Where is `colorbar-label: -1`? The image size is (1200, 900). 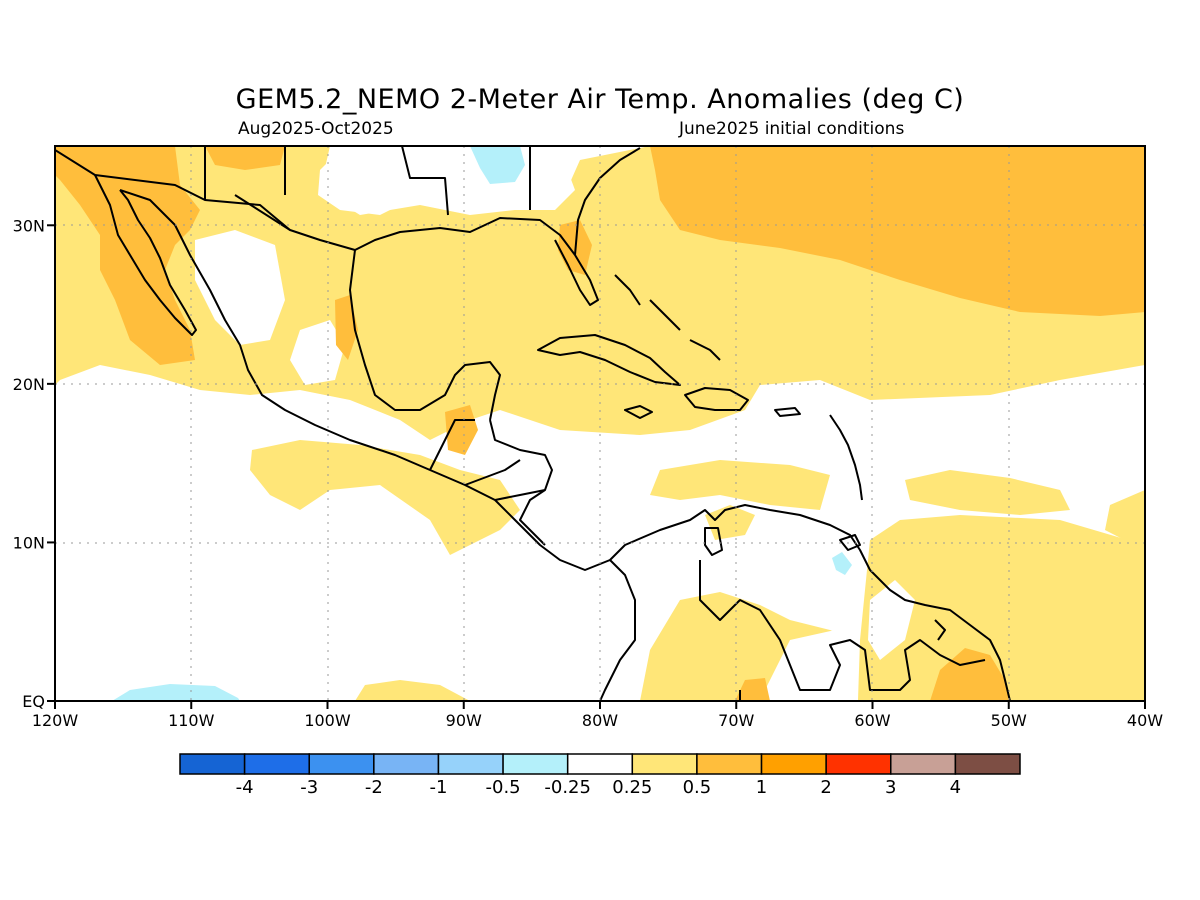
colorbar-label: -1 is located at coordinates (438, 787).